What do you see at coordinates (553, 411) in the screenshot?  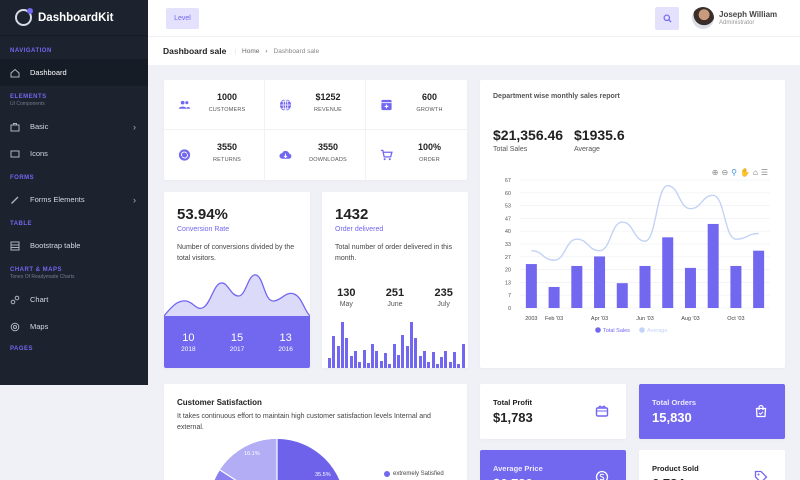 I see `kpi-total-profit: Total Profit $1,783` at bounding box center [553, 411].